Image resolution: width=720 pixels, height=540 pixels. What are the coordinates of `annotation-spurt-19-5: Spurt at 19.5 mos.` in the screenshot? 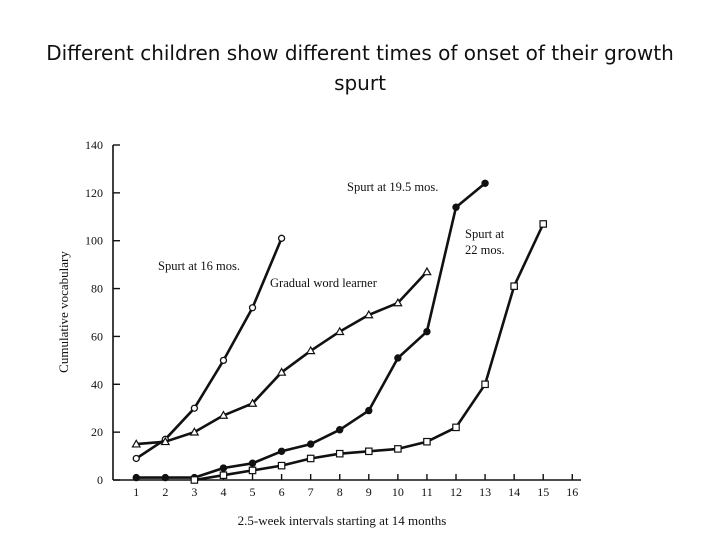 It's located at (392, 187).